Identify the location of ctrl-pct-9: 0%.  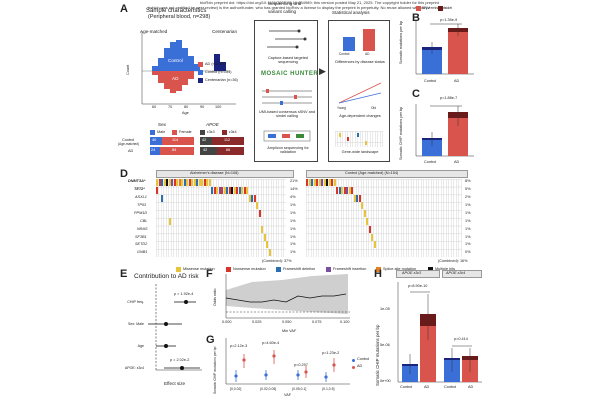
(468, 252).